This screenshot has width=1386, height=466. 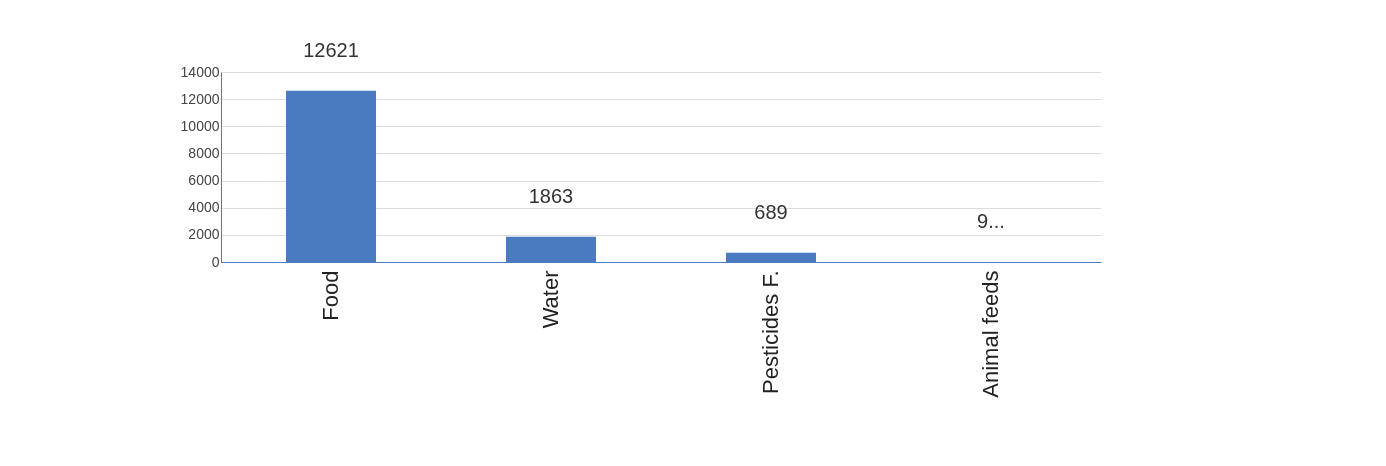 I want to click on y-tick-label: 8000, so click(x=204, y=152).